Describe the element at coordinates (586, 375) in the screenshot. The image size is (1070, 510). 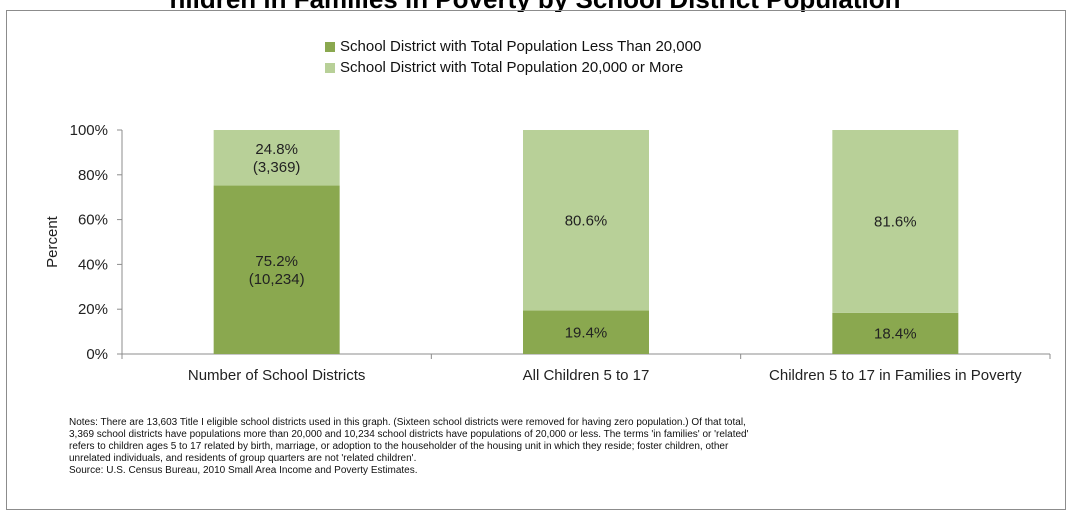
I see `x-tick-label: All Children 5 to 17` at that location.